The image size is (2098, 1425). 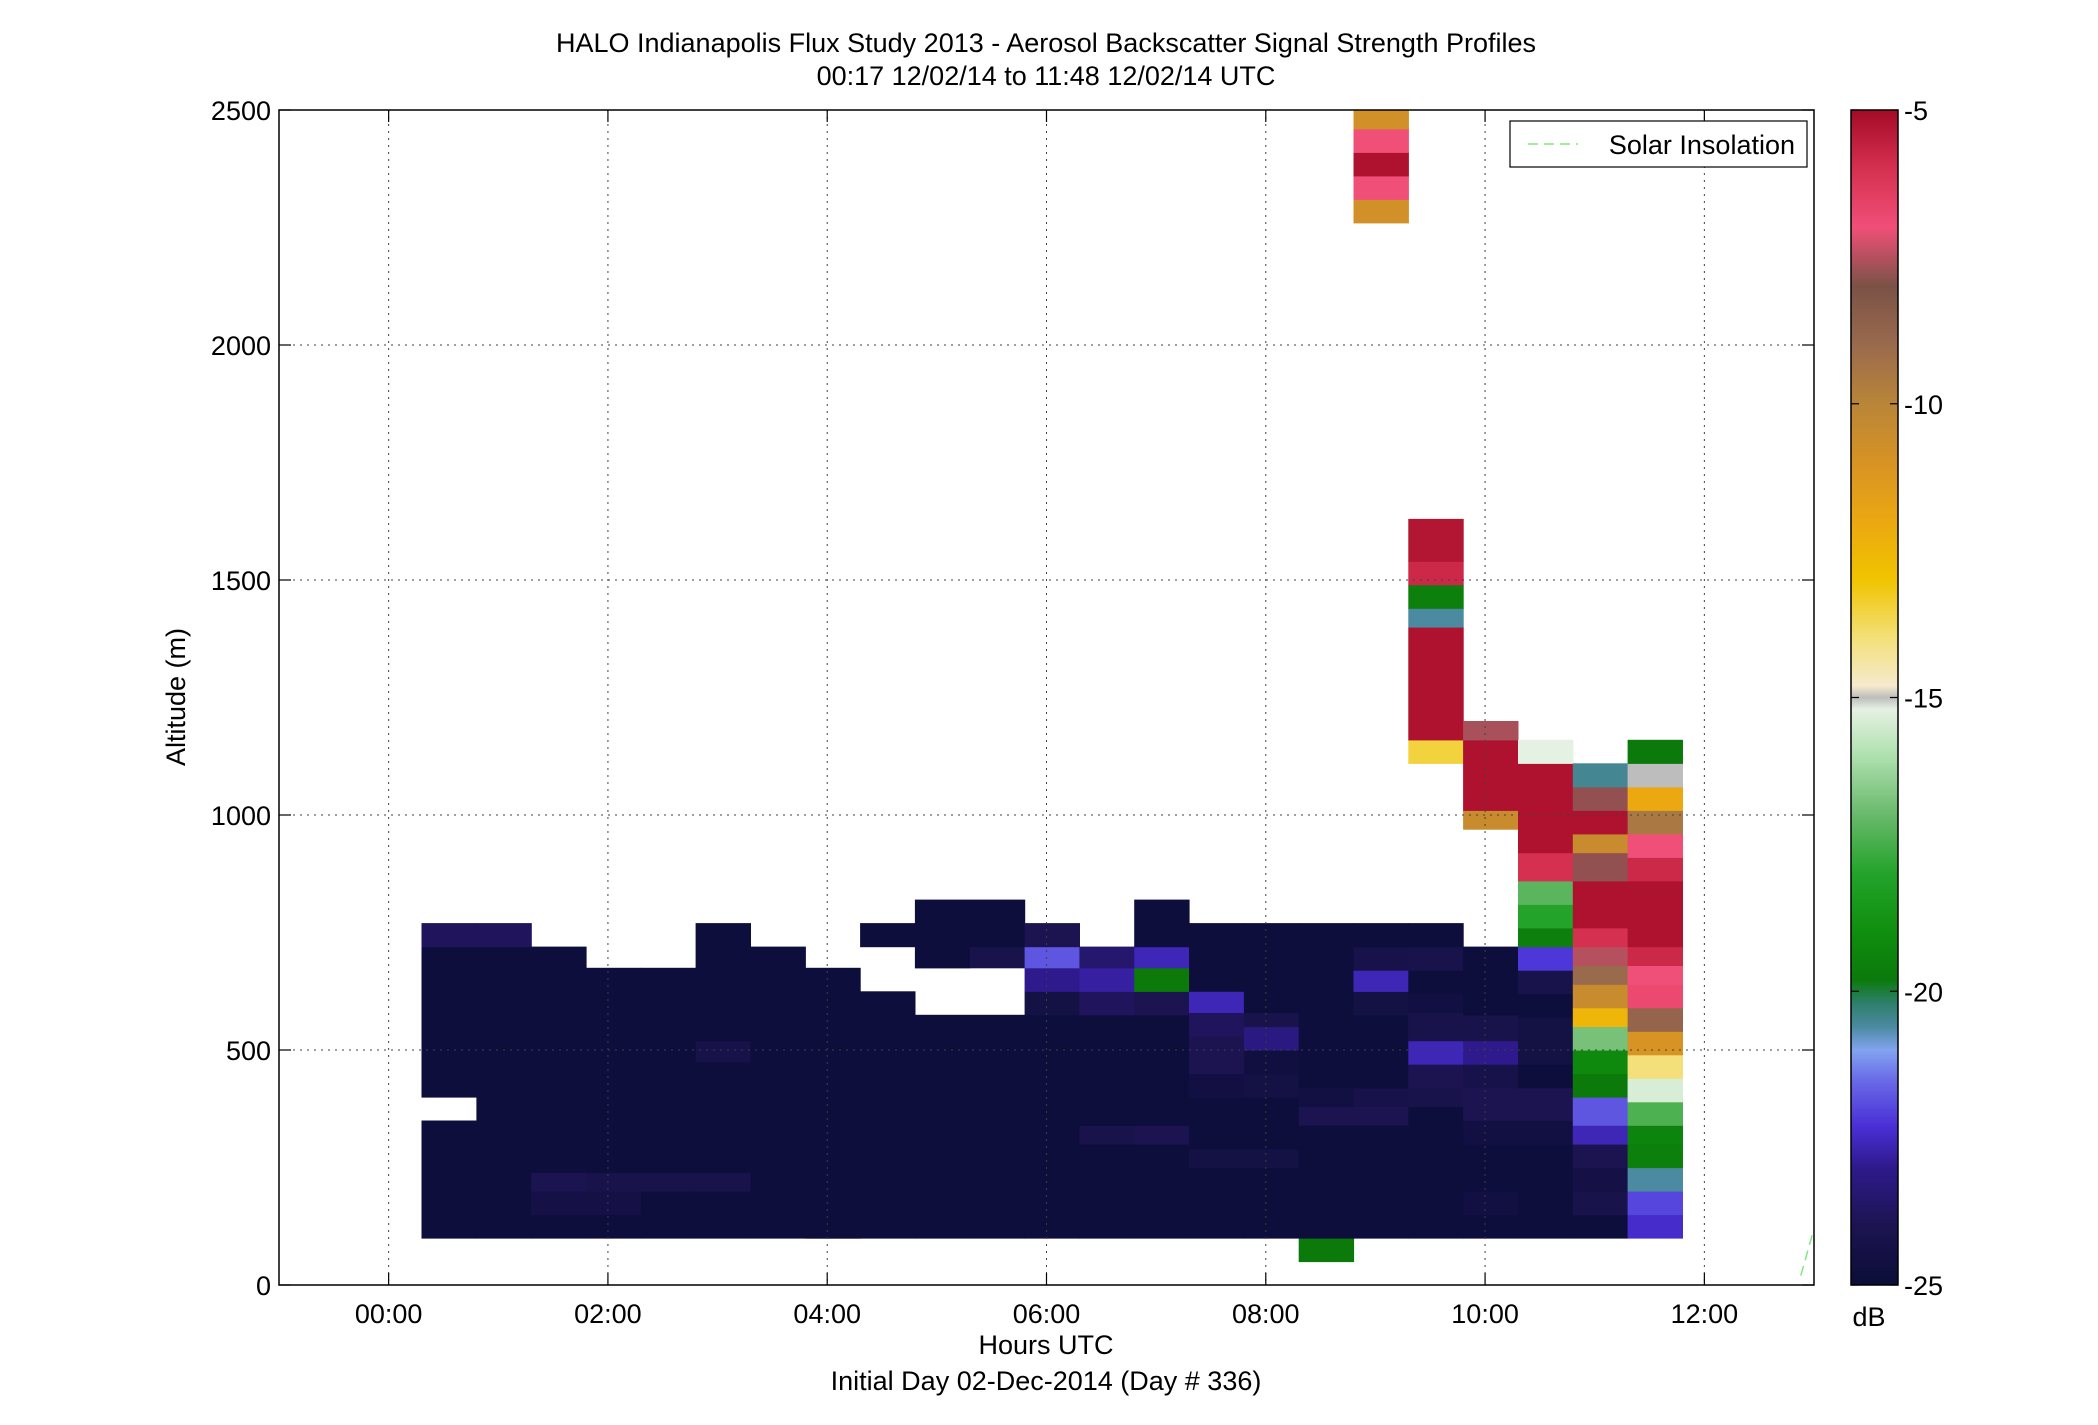 I want to click on legend: Solar Insolation, so click(x=1658, y=144).